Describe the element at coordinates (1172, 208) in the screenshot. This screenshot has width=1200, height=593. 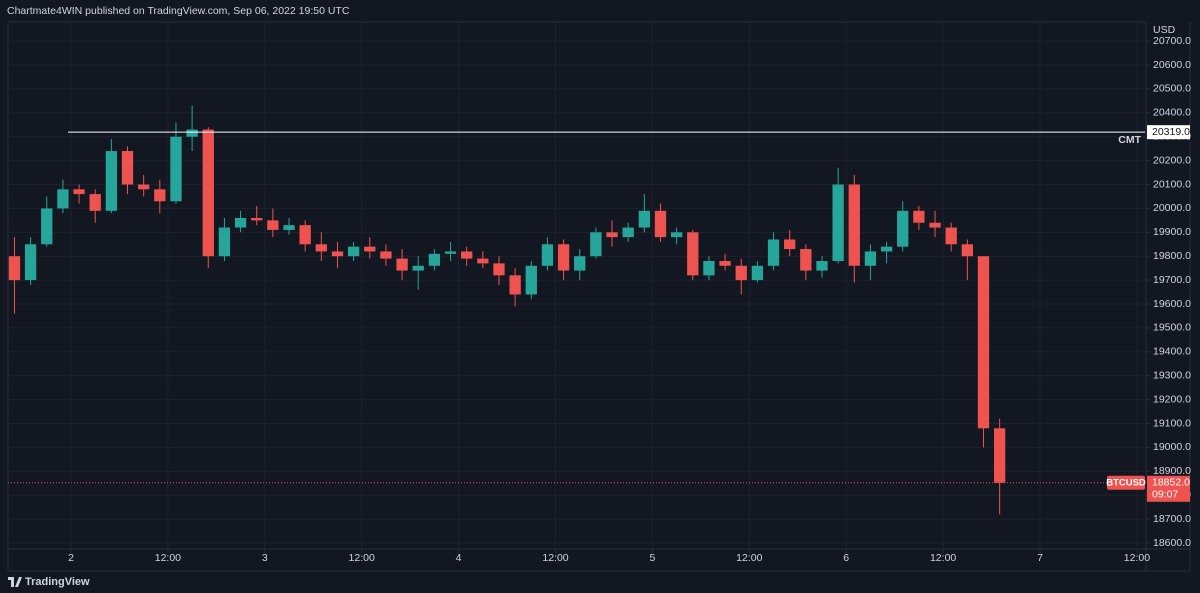
I see `y-tick-label: 20000.0` at that location.